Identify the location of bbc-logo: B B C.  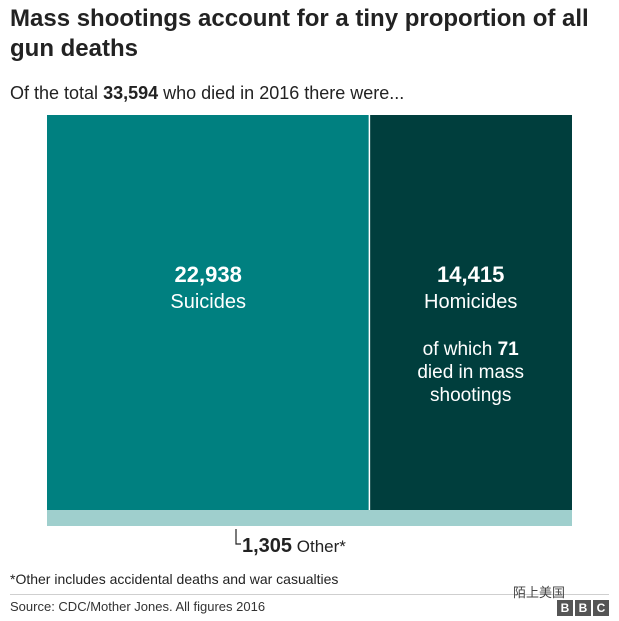
(583, 608).